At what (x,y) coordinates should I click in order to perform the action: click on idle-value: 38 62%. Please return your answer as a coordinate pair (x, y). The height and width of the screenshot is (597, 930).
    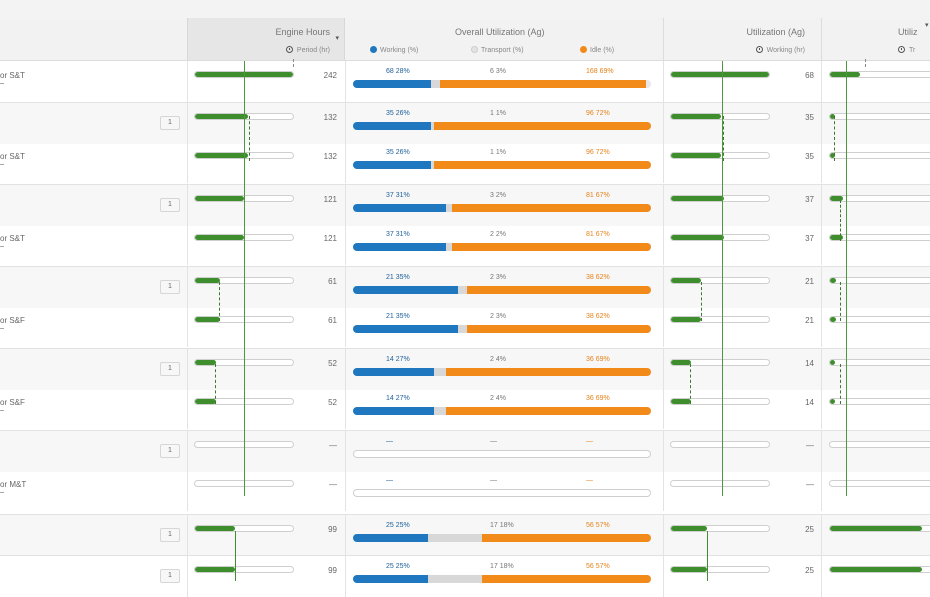
    Looking at the image, I should click on (598, 316).